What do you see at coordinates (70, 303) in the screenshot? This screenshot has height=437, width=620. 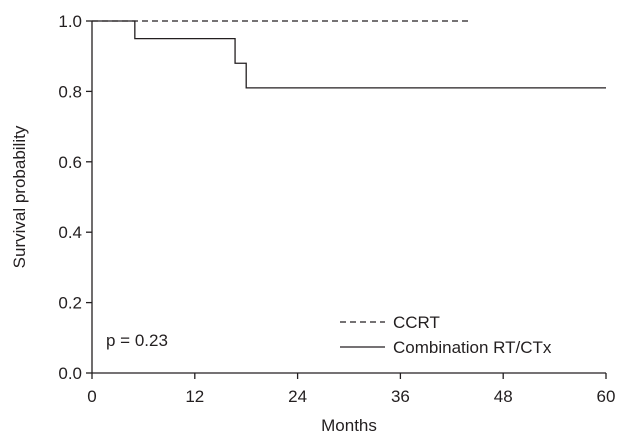 I see `y-tick-label: 0.2` at bounding box center [70, 303].